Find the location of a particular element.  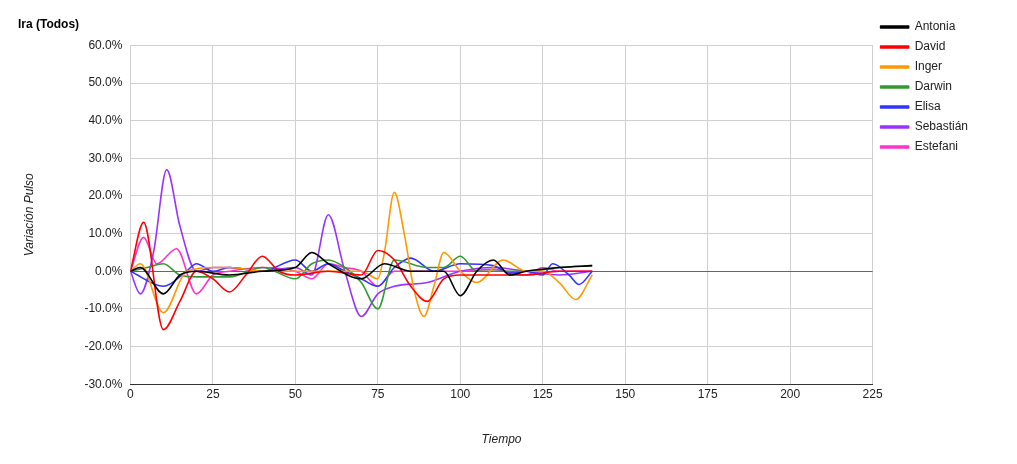

y-tick-label: 10.0% is located at coordinates (105, 232).